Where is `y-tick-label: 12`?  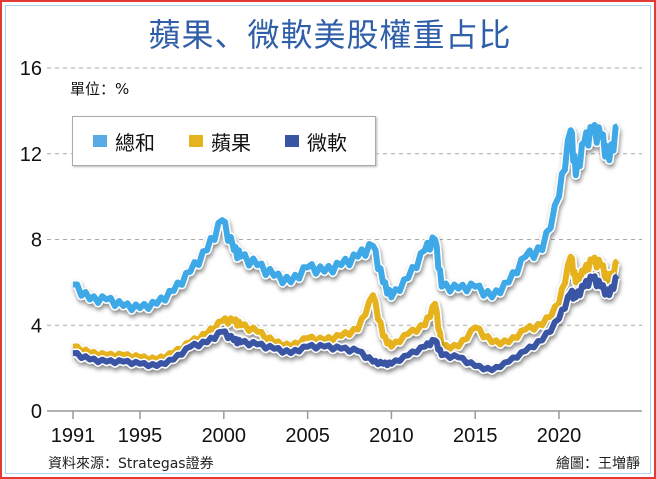 y-tick-label: 12 is located at coordinates (31, 155).